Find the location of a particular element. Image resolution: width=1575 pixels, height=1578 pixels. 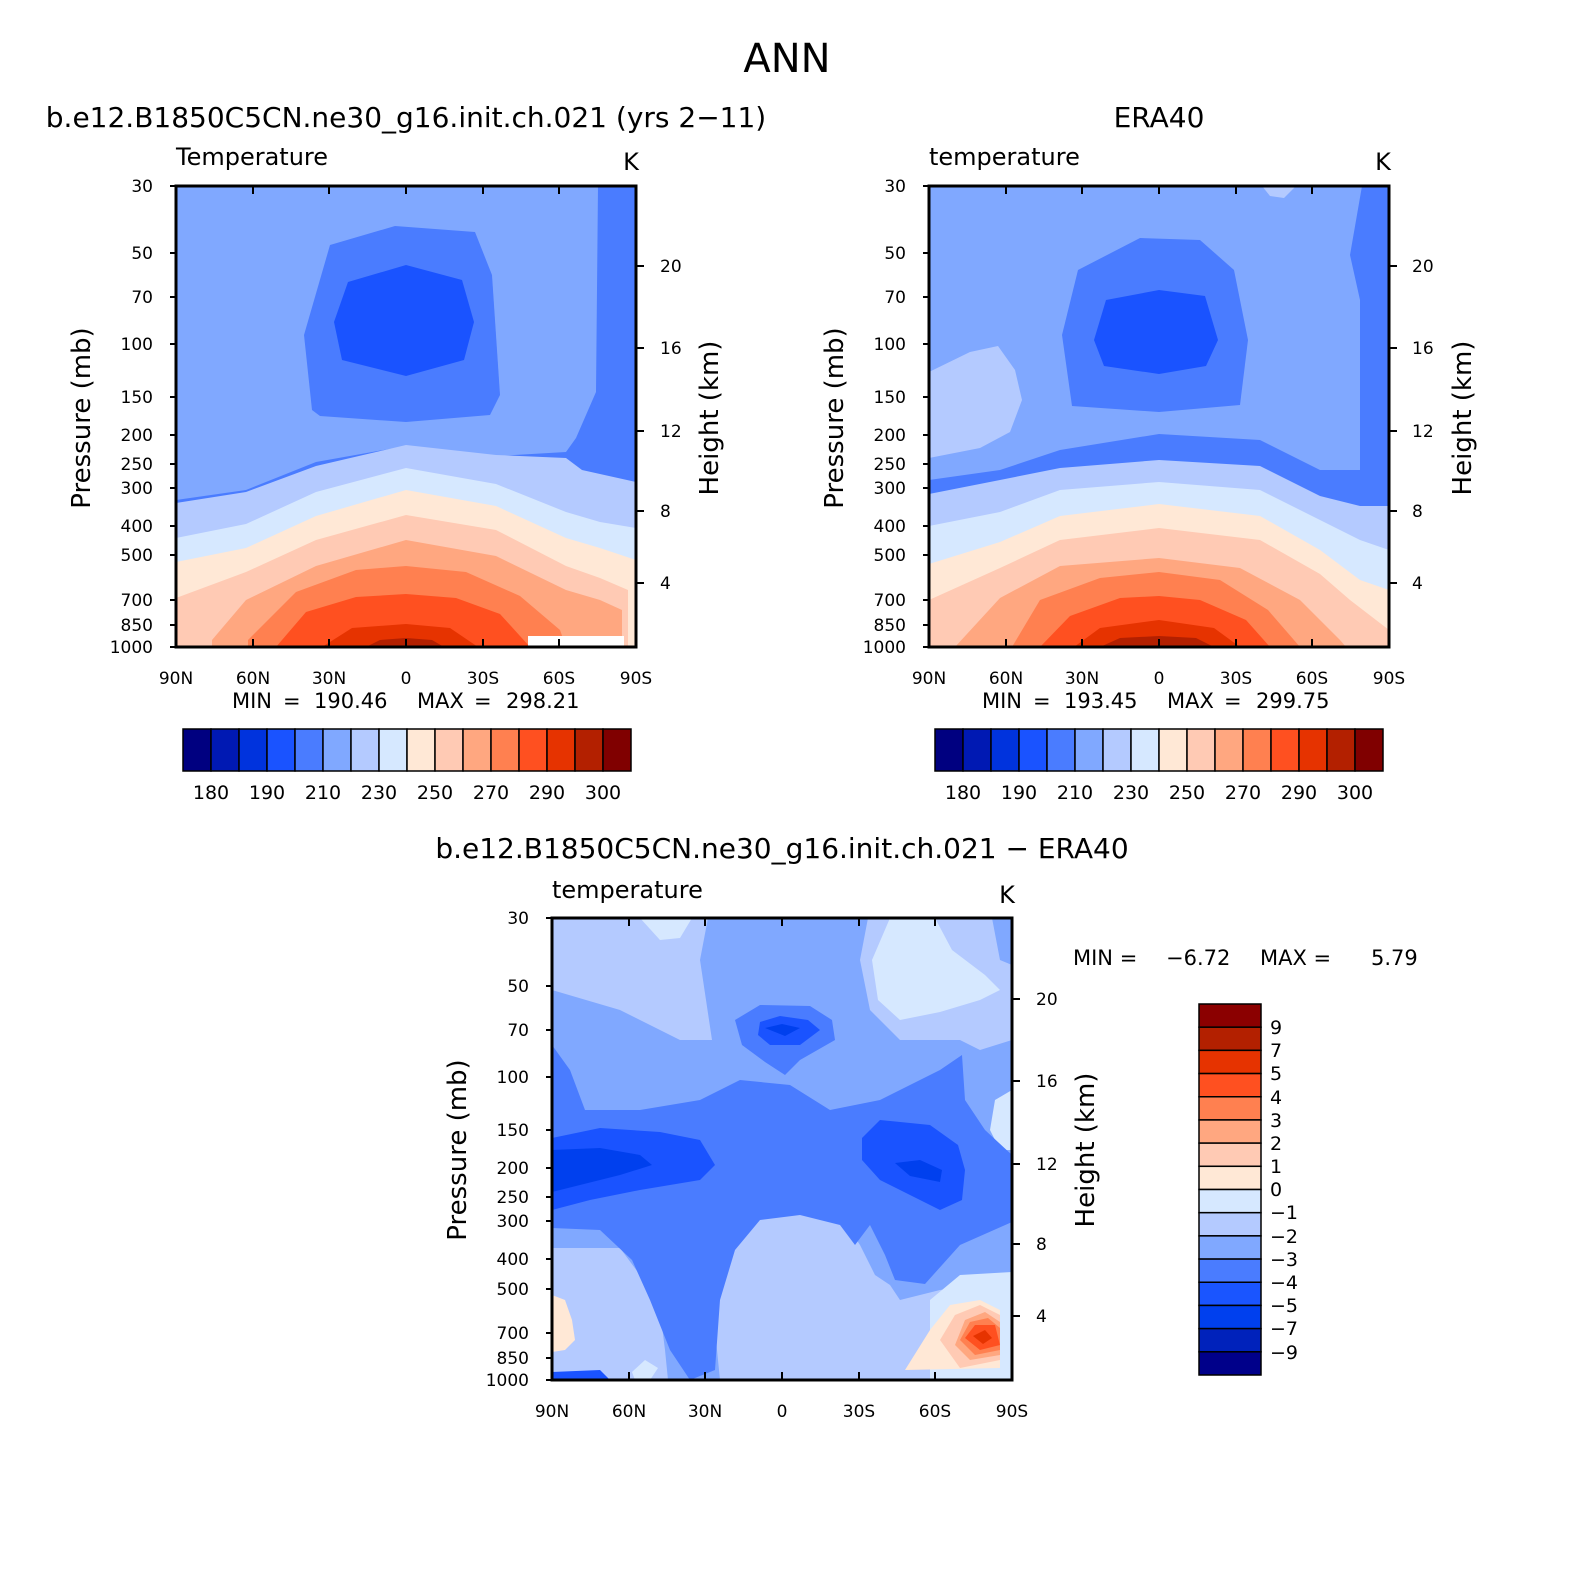

figure-title: ANN is located at coordinates (786, 59).